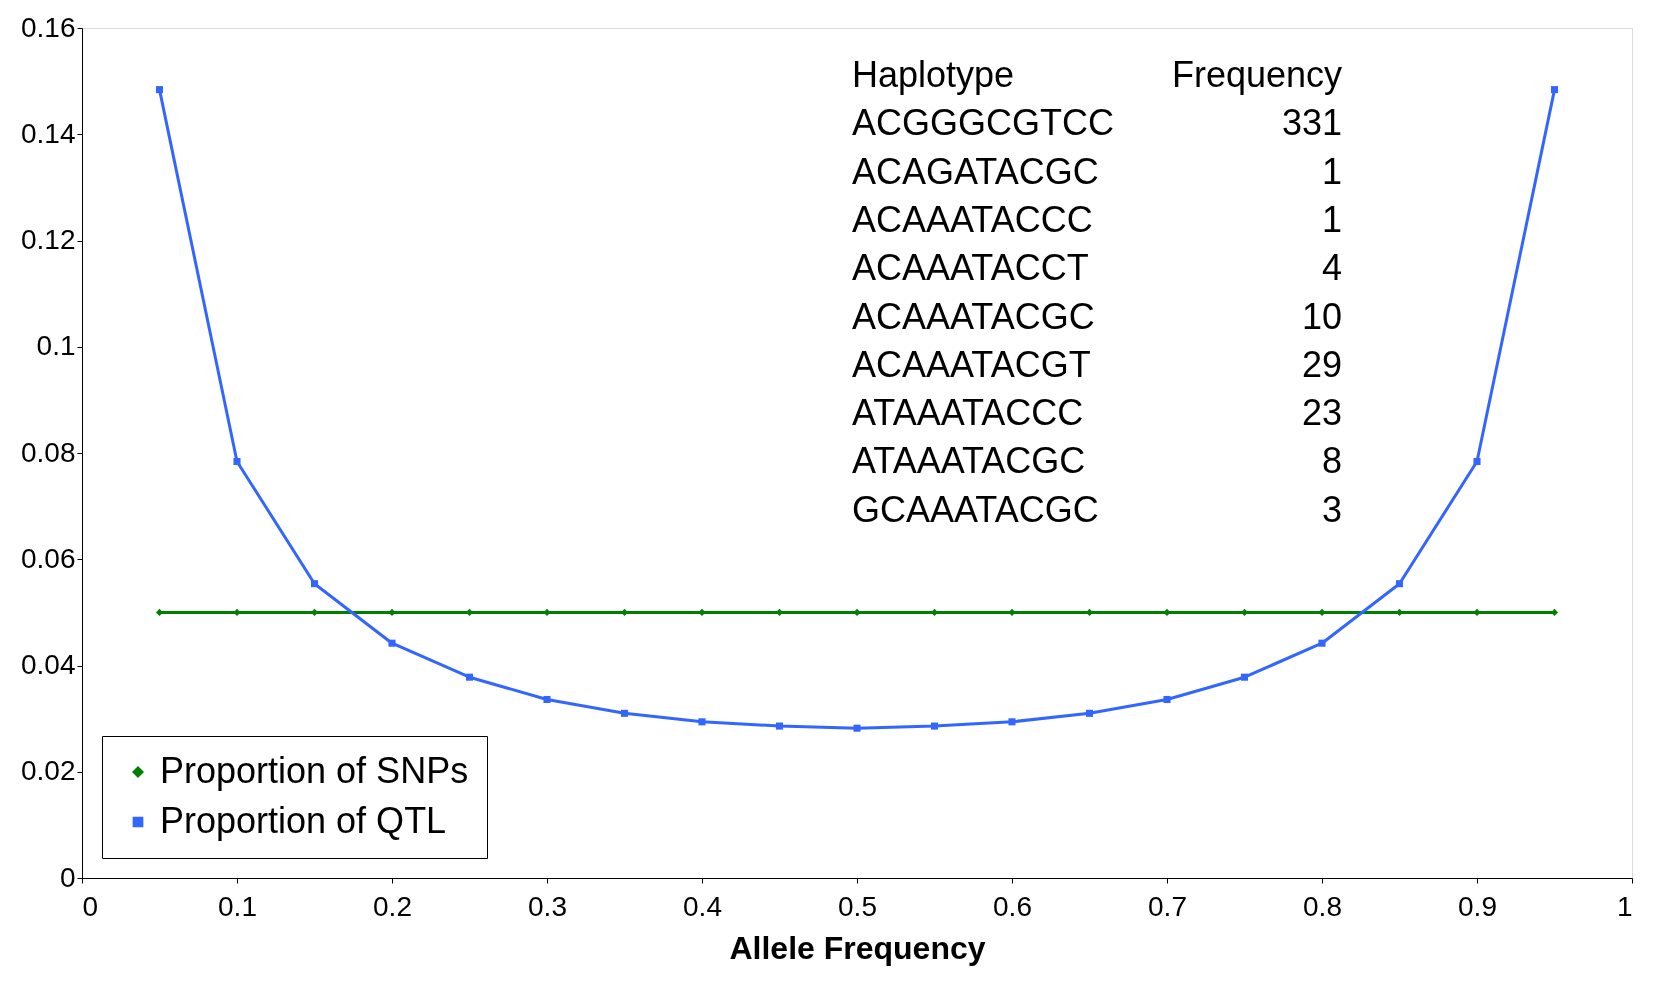  I want to click on x-tick-label: 0.4, so click(702, 906).